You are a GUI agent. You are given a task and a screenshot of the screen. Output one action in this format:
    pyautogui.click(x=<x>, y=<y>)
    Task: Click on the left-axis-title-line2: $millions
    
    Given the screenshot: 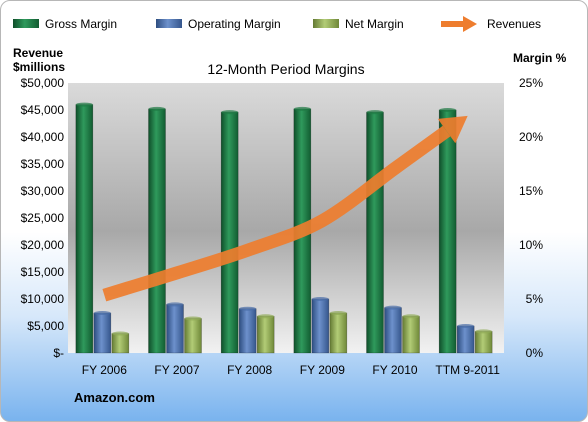 What is the action you would take?
    pyautogui.click(x=39, y=67)
    